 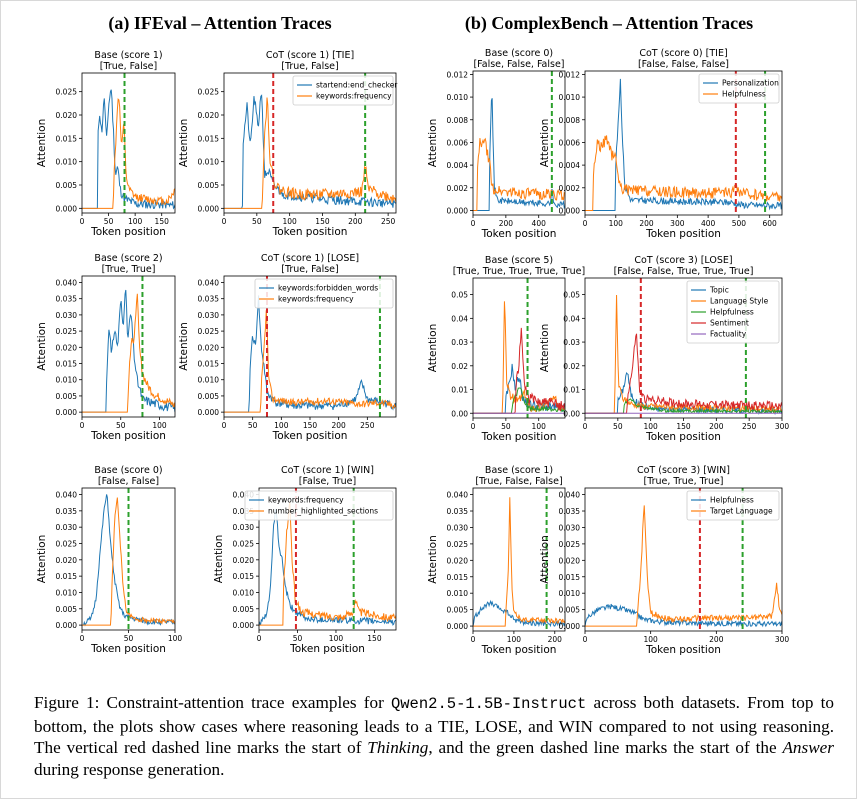 I want to click on chart-title: CoT (score 3) [LOSE], so click(x=683, y=260).